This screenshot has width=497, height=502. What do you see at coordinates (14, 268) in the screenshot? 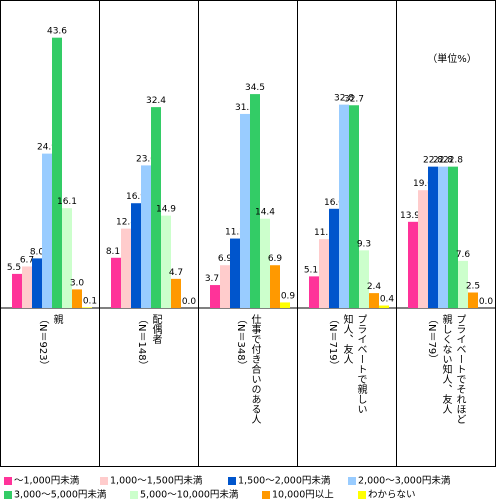
I see `value-label: 5.5` at bounding box center [14, 268].